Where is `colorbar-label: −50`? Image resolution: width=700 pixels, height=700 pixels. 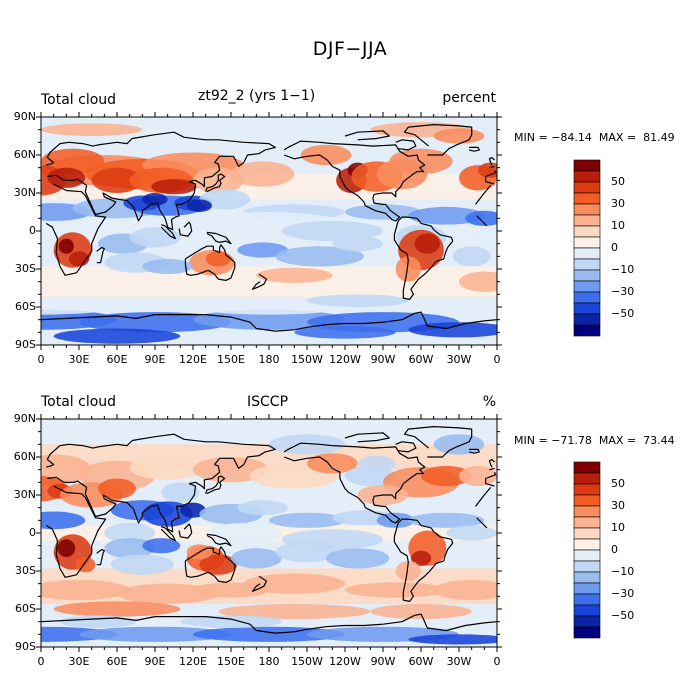 colorbar-label: −50 is located at coordinates (623, 615).